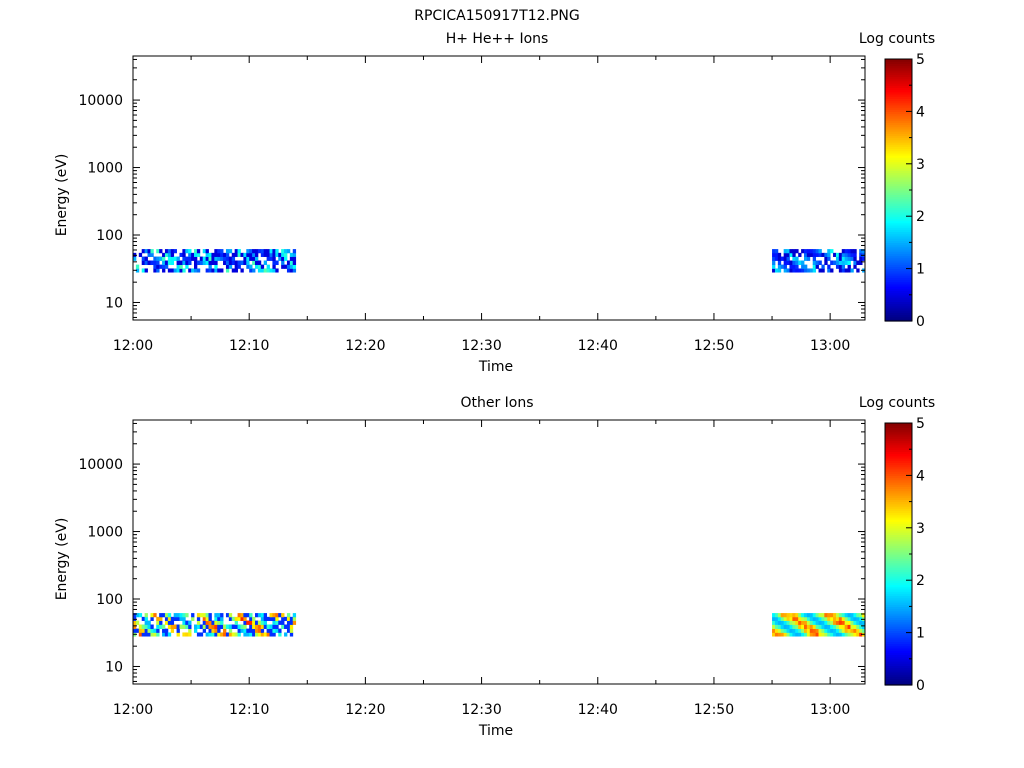  What do you see at coordinates (920, 529) in the screenshot?
I see `colorbar-tick-label: 3` at bounding box center [920, 529].